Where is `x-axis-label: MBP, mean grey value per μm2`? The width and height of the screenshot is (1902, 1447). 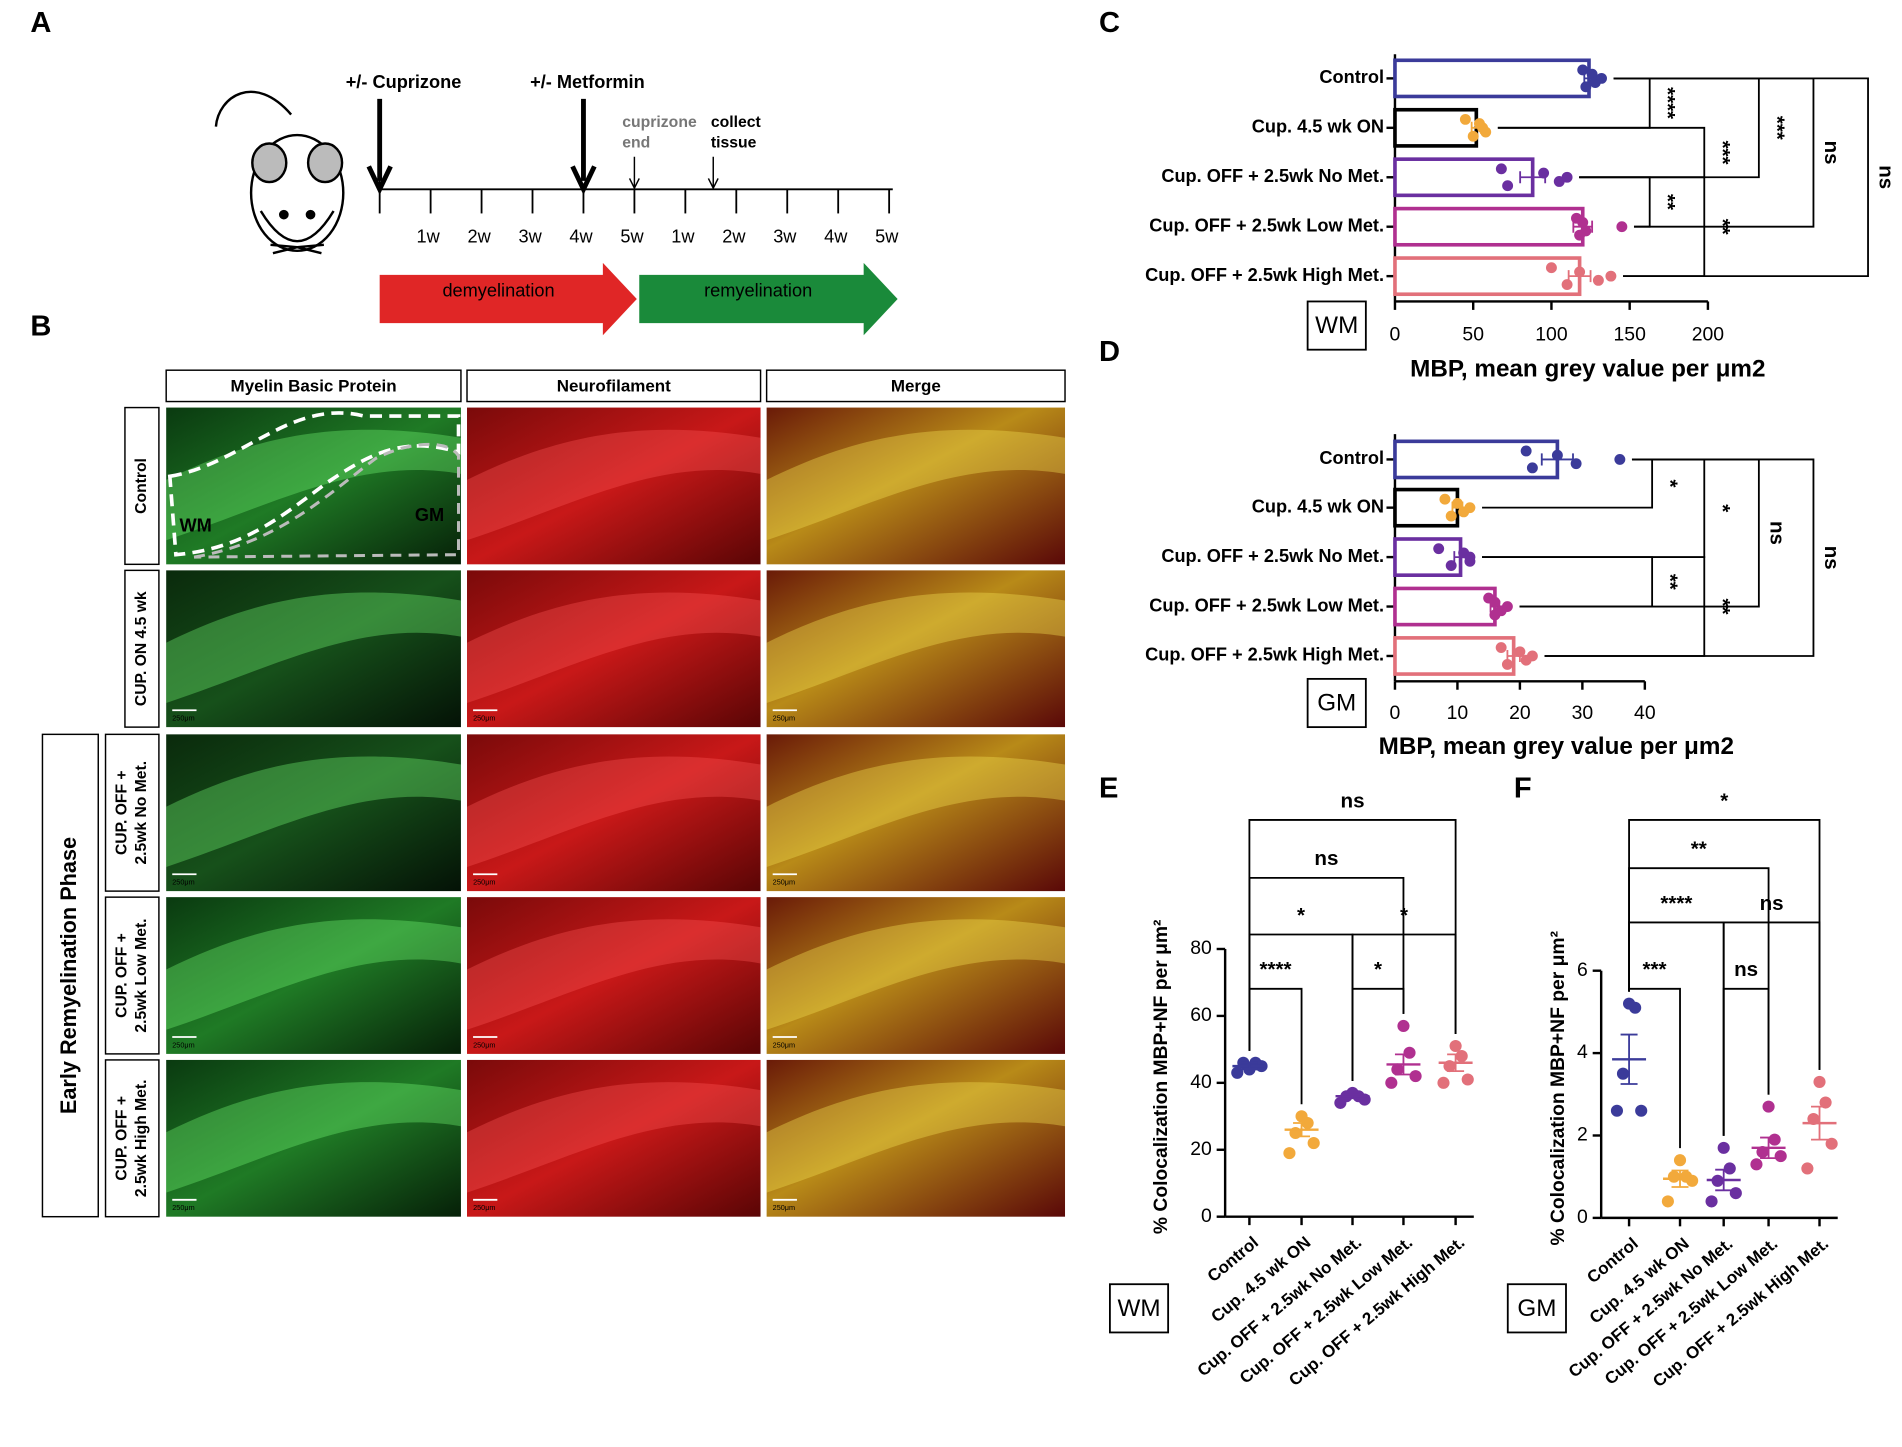 x-axis-label: MBP, mean grey value per μm2 is located at coordinates (1587, 369).